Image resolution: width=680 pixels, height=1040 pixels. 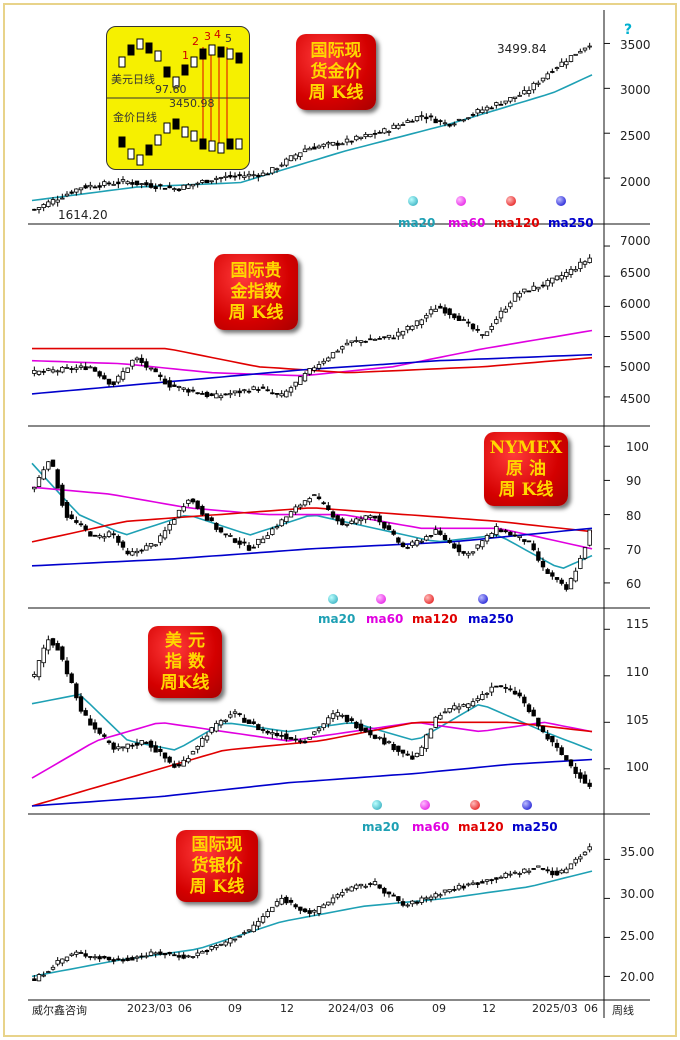 I want to click on ma60-legend-label: ma60, so click(x=385, y=619).